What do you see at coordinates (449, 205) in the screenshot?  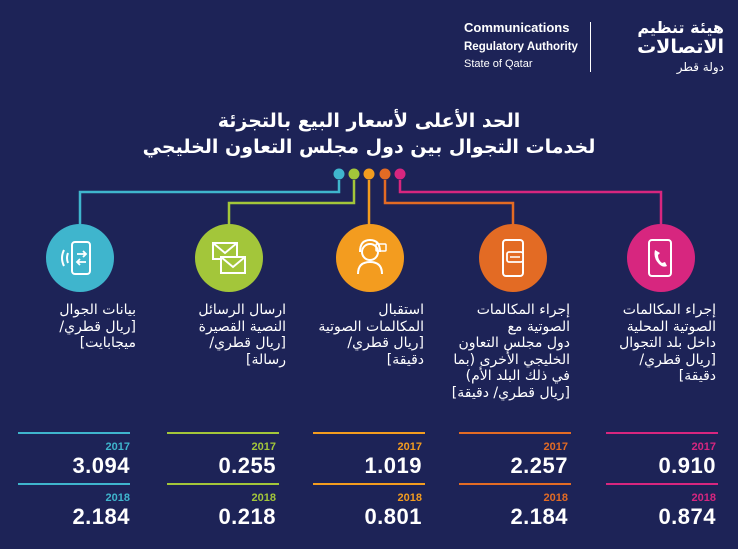 I see `connector-red-orange` at bounding box center [449, 205].